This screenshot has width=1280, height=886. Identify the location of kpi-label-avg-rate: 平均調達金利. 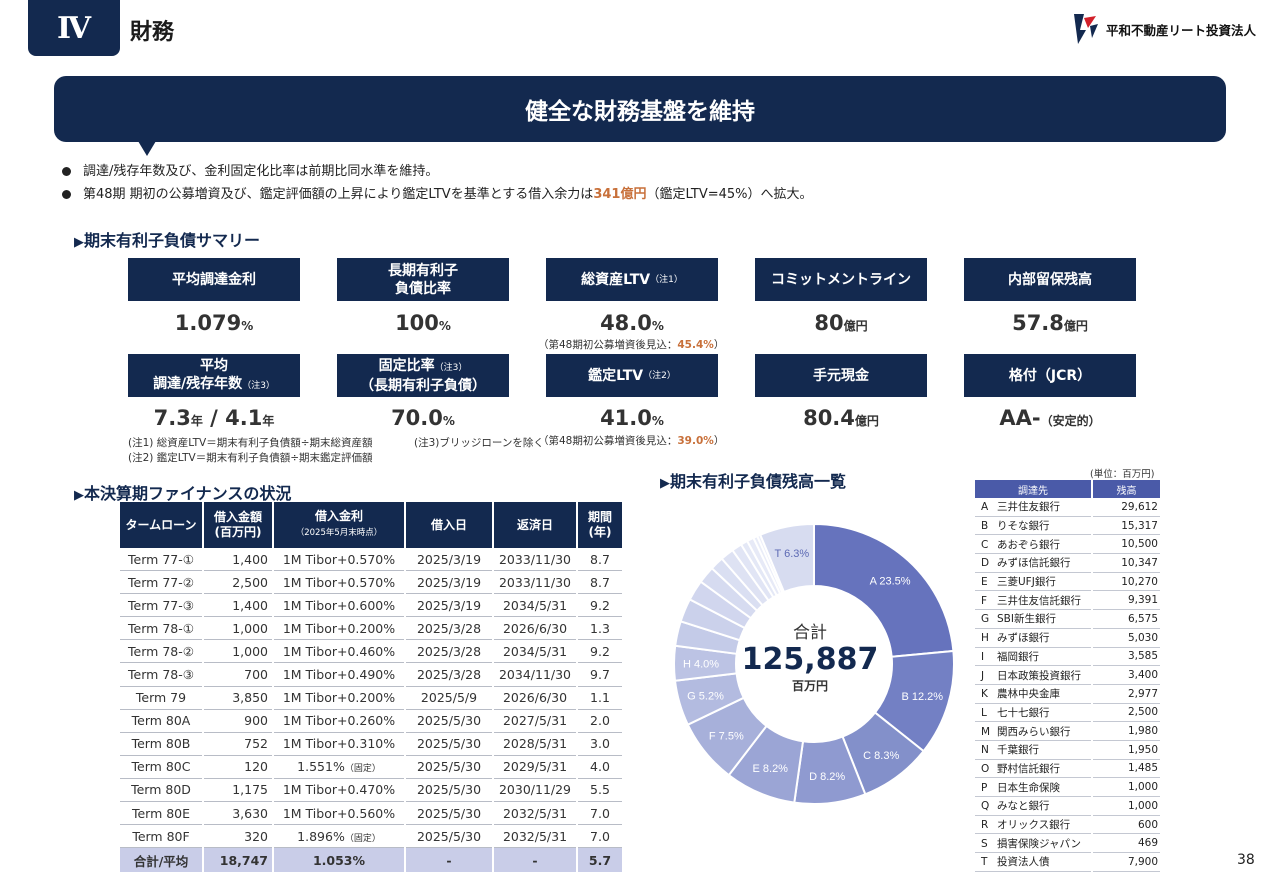
(214, 279).